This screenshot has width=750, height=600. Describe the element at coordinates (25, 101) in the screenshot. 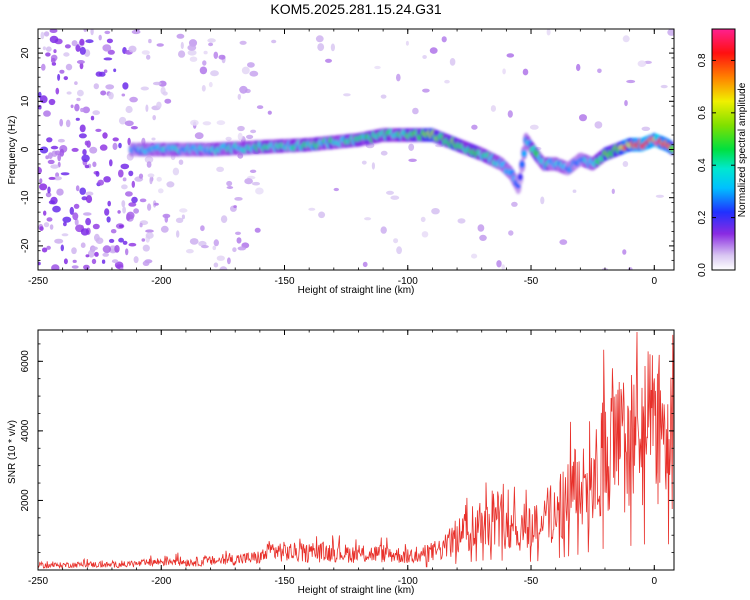

I see `y-tick-label: 10` at that location.